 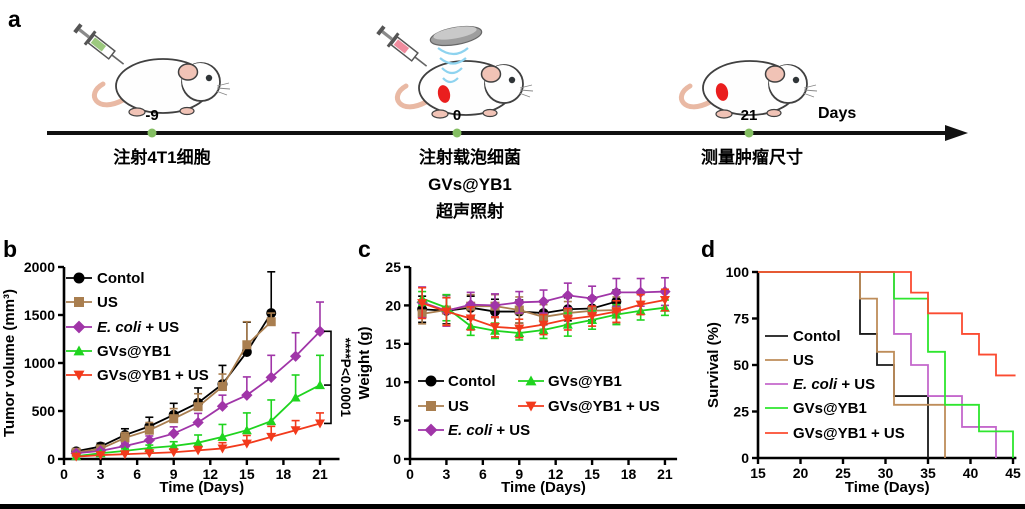 I want to click on svg-text: 1500, so click(x=39, y=315).